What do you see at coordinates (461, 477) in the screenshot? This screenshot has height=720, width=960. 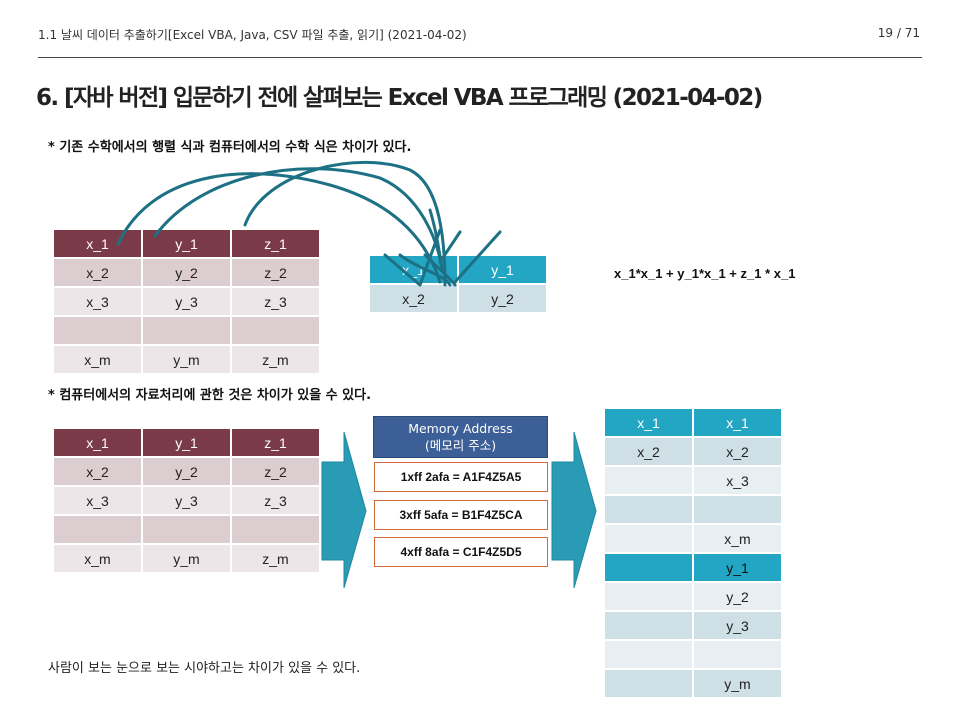 I see `memory-entry: 1xff 2afa = A1F4Z5A5` at bounding box center [461, 477].